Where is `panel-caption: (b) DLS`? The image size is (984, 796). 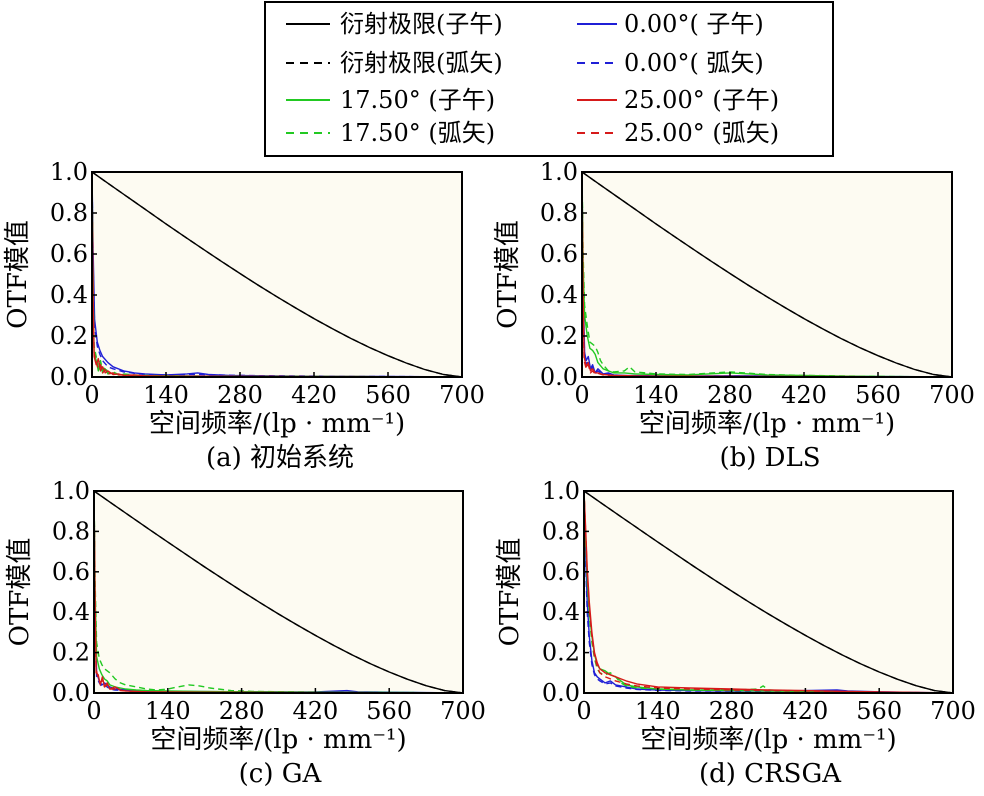 panel-caption: (b) DLS is located at coordinates (769, 458).